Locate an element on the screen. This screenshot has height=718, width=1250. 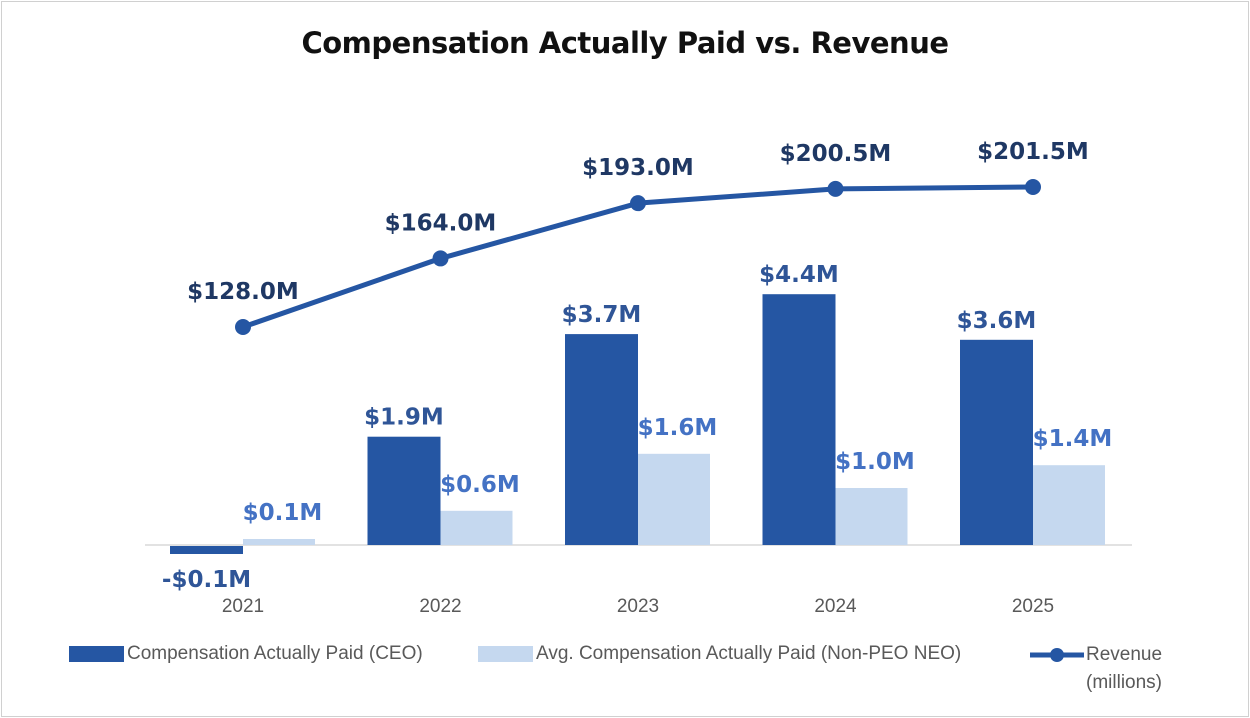
data-label-neo: $1.6M is located at coordinates (678, 428).